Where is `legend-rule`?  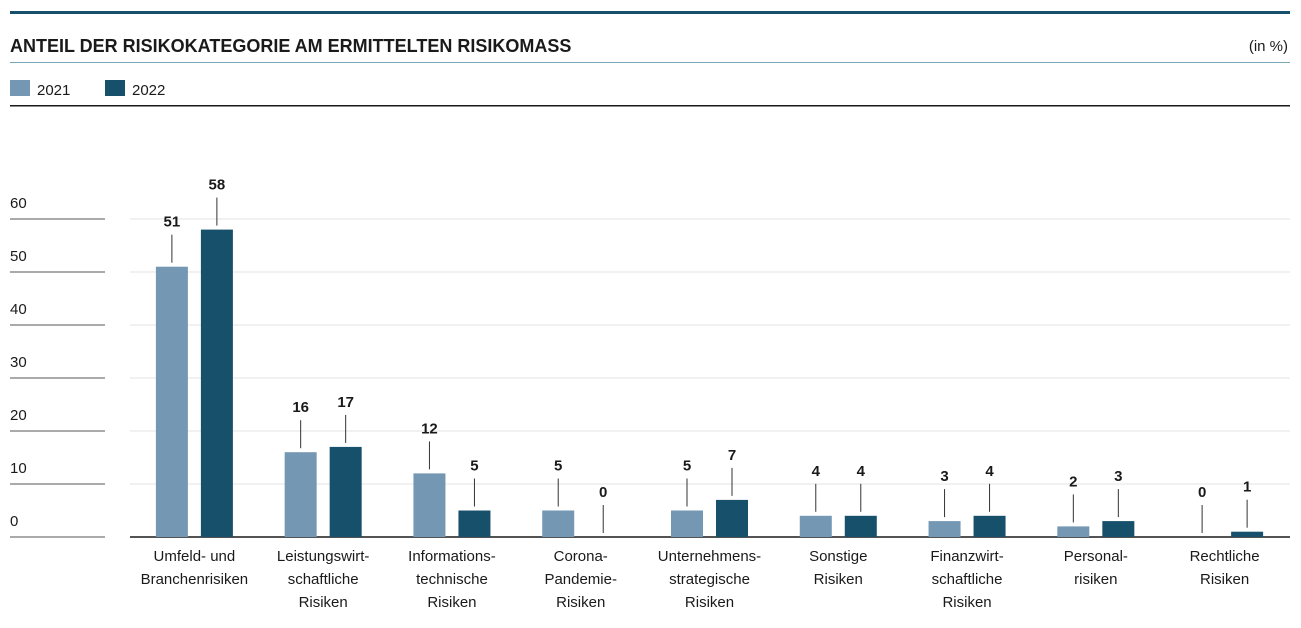
legend-rule is located at coordinates (650, 106).